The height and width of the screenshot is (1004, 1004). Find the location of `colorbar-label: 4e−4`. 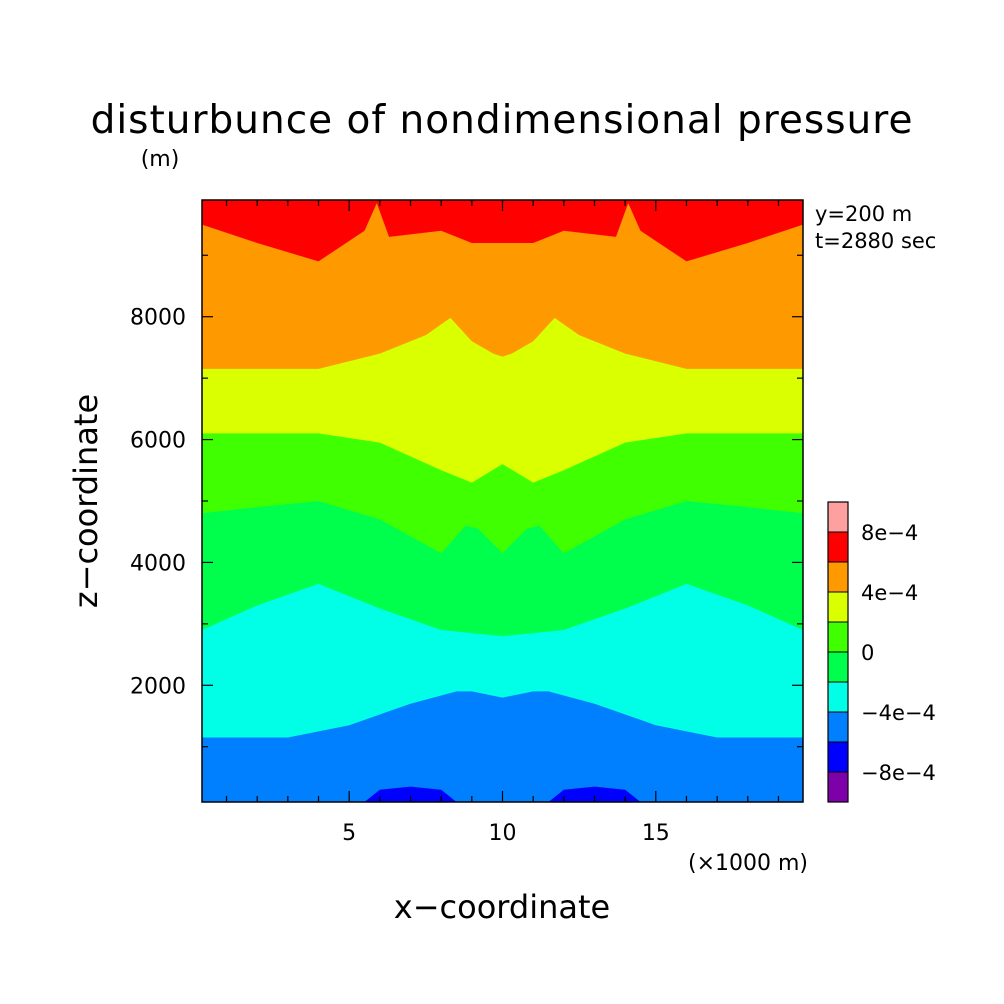

colorbar-label: 4e−4 is located at coordinates (889, 593).